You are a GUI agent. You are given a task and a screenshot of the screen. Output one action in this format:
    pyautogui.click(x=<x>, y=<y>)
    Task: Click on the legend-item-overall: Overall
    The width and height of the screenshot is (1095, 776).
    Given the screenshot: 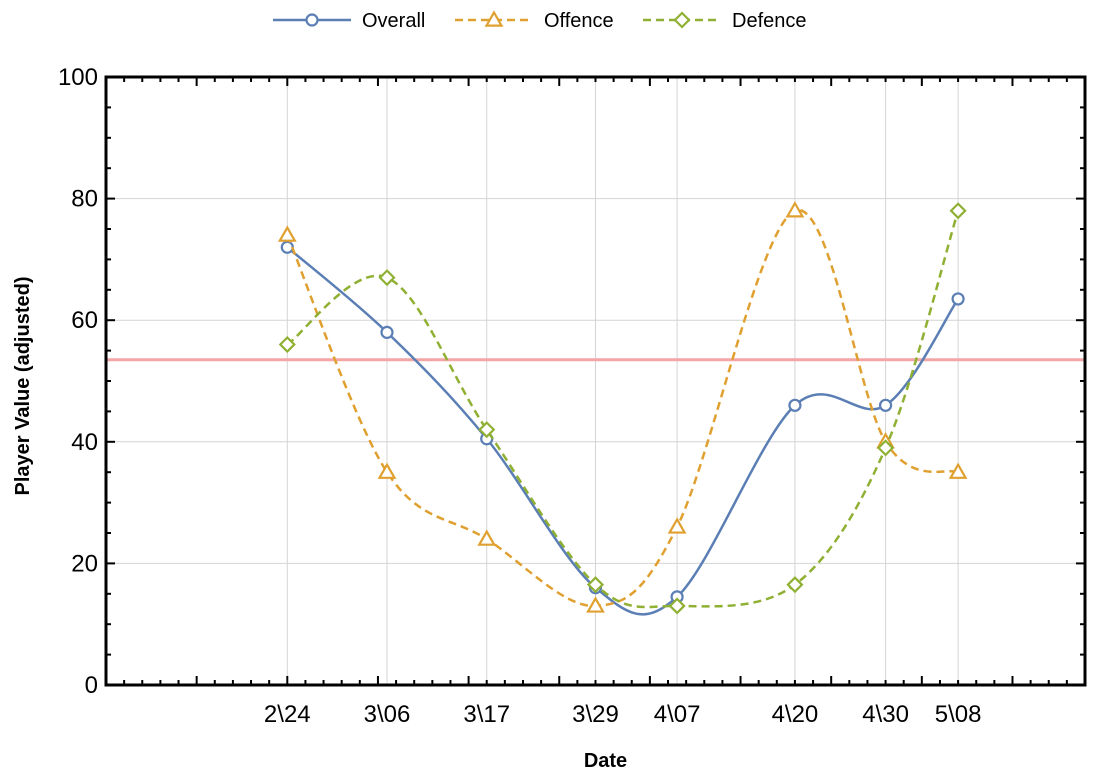 What is the action you would take?
    pyautogui.click(x=349, y=21)
    